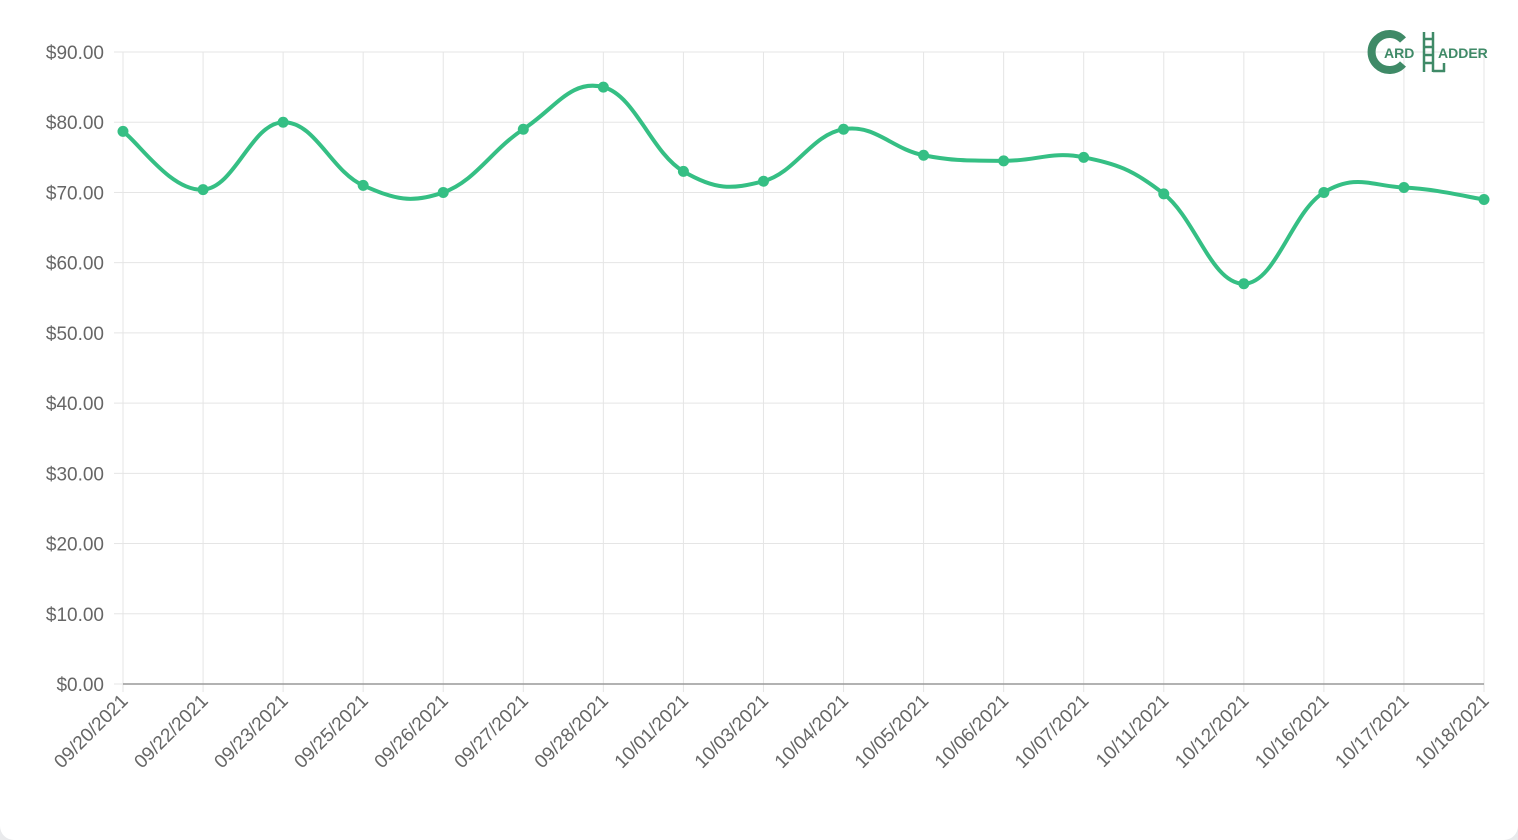 The height and width of the screenshot is (840, 1518). What do you see at coordinates (75, 53) in the screenshot?
I see `y-tick-label: $90.00` at bounding box center [75, 53].